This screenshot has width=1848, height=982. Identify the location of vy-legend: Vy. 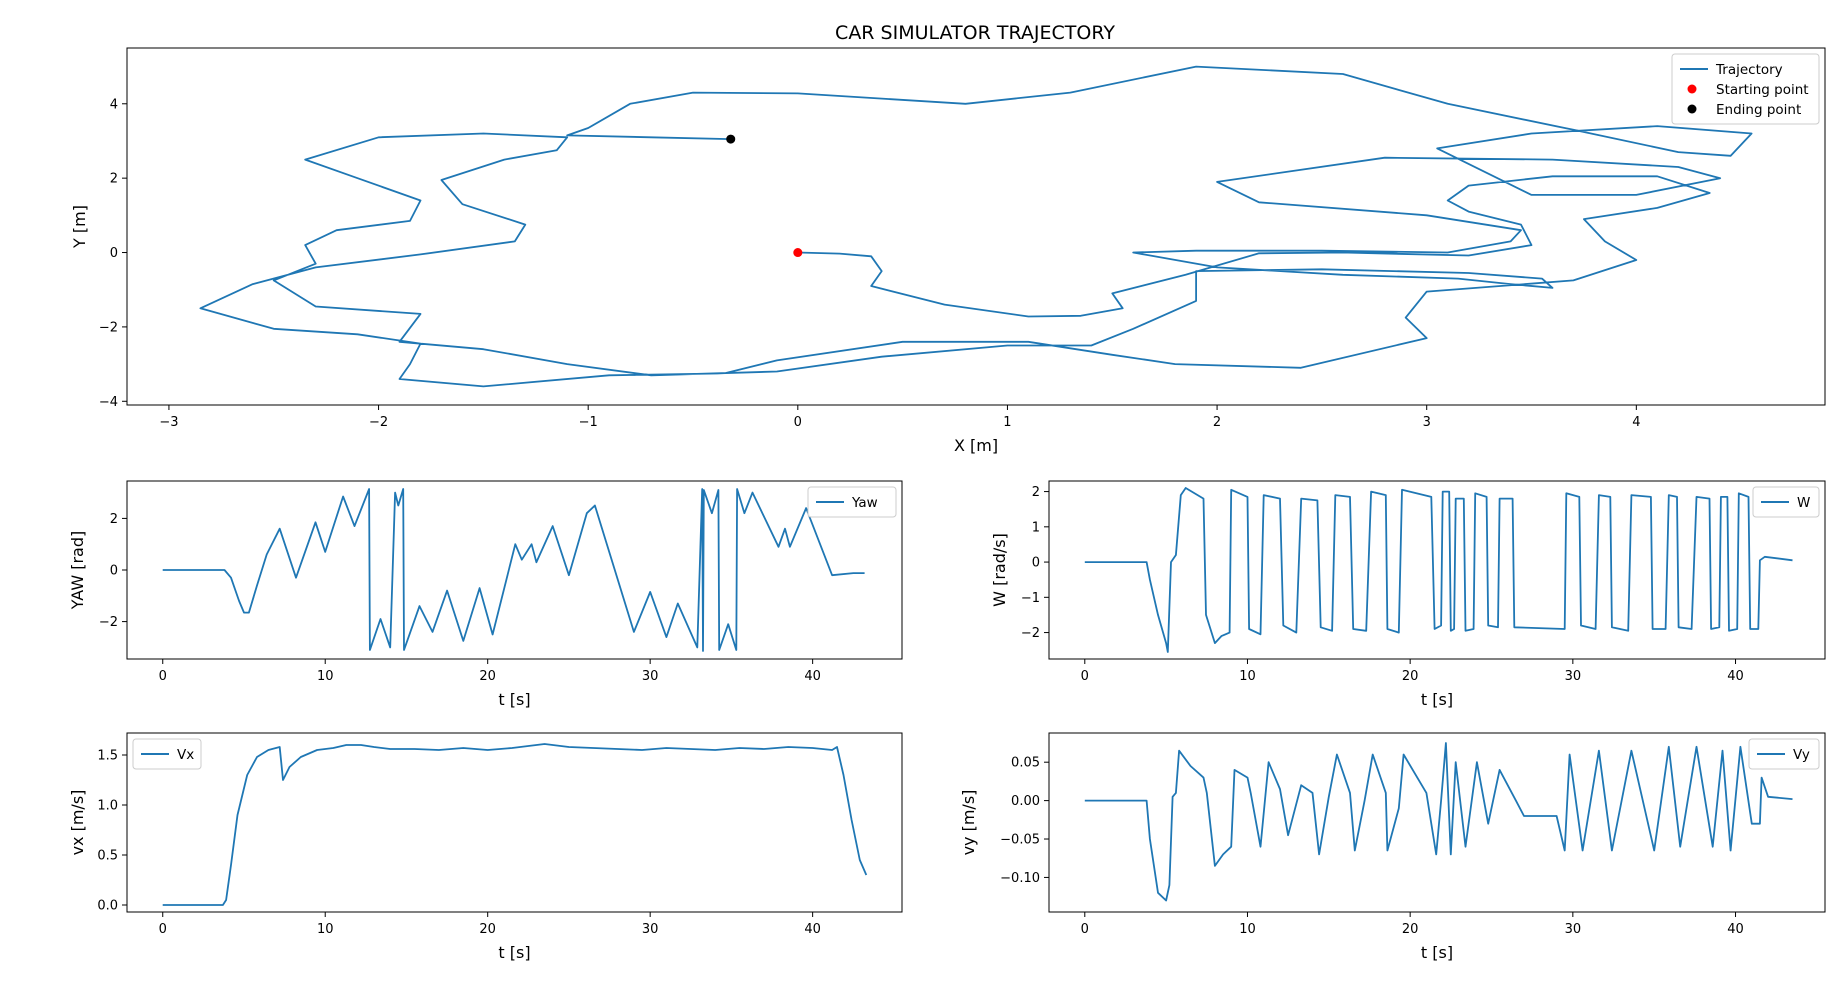
(1784, 754).